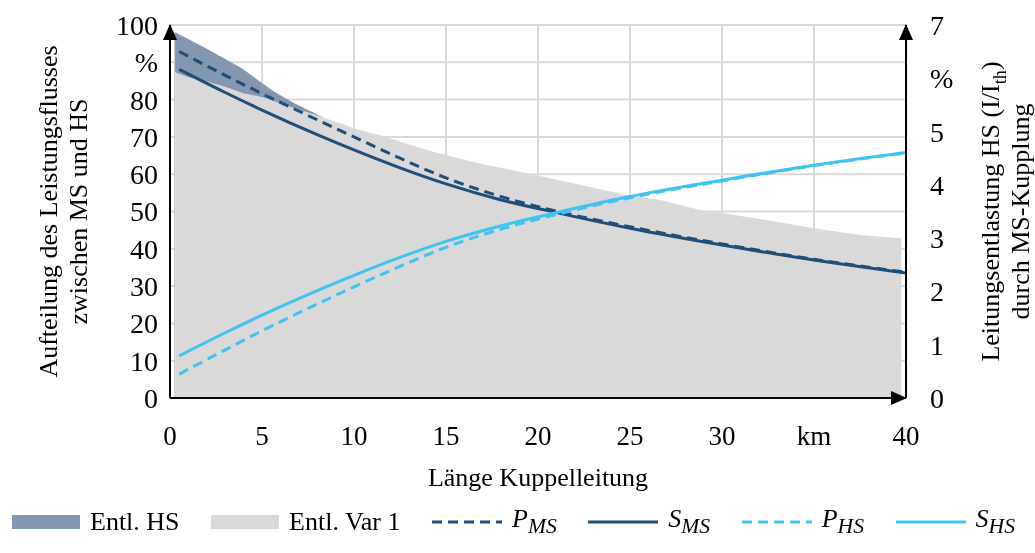 The height and width of the screenshot is (553, 1035). Describe the element at coordinates (144, 249) in the screenshot. I see `y-tick-label: 40` at that location.